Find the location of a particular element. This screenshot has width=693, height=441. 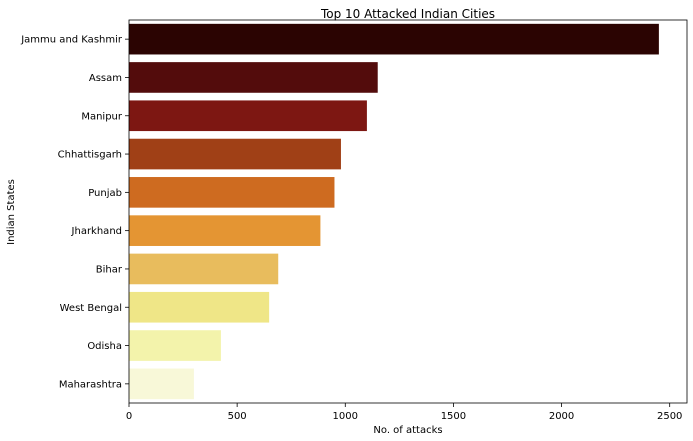

bar-jammu-and-kashmir is located at coordinates (394, 39).